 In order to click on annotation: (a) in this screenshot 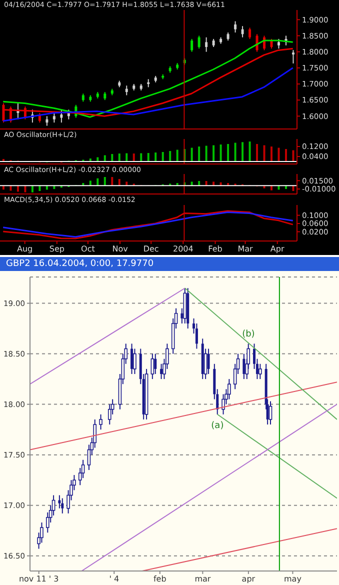, I will do `click(217, 425)`.